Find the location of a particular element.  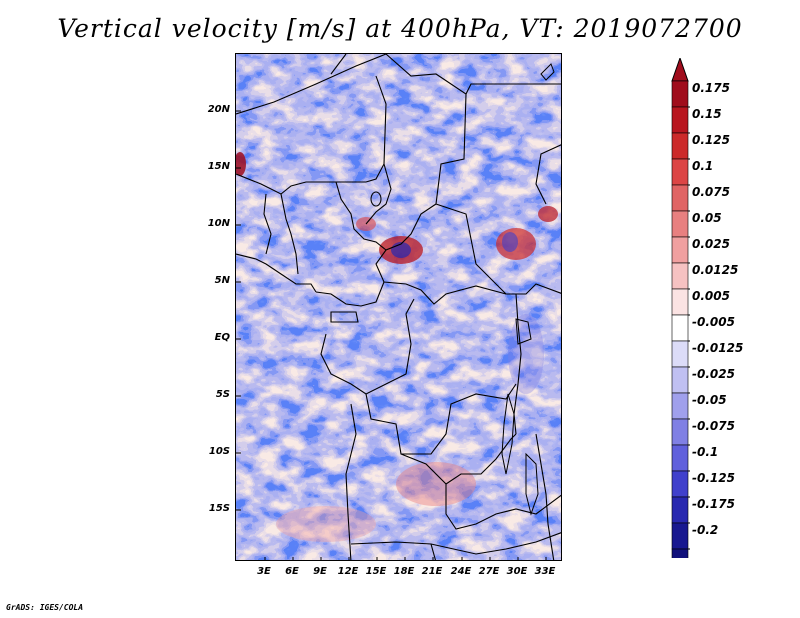

colorbar-label: -0.175 is located at coordinates (713, 504).